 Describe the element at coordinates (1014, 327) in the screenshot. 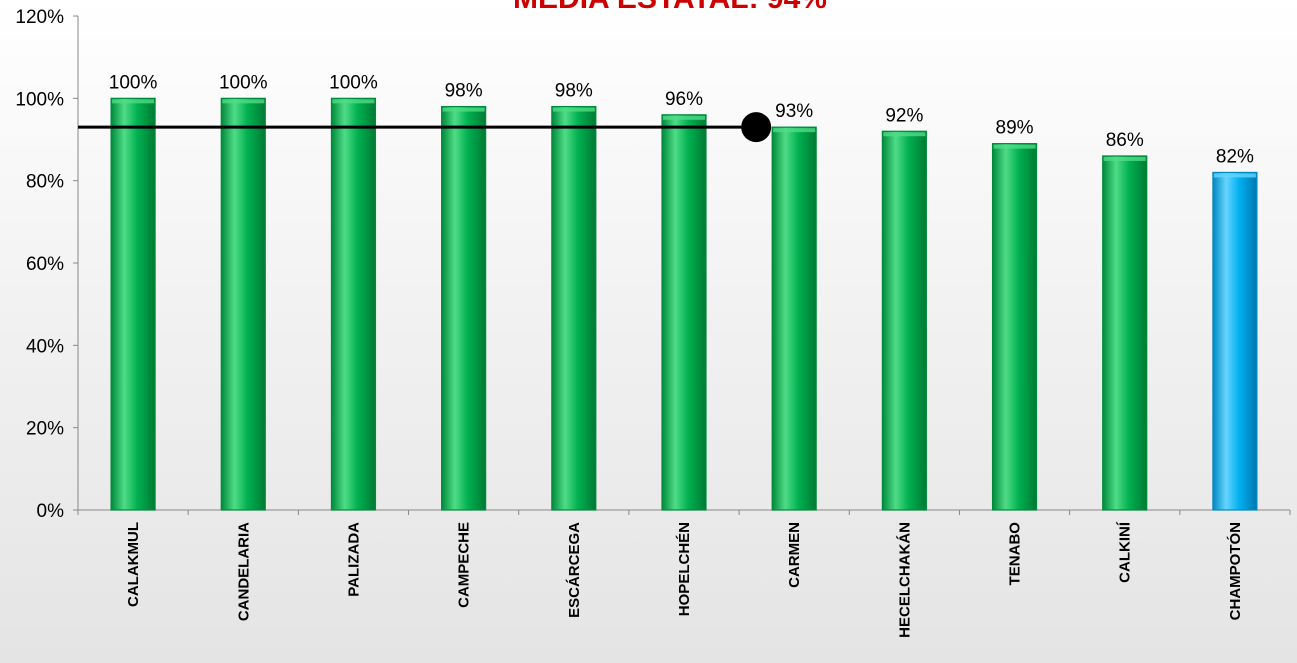

I see `bar-tenabo` at that location.